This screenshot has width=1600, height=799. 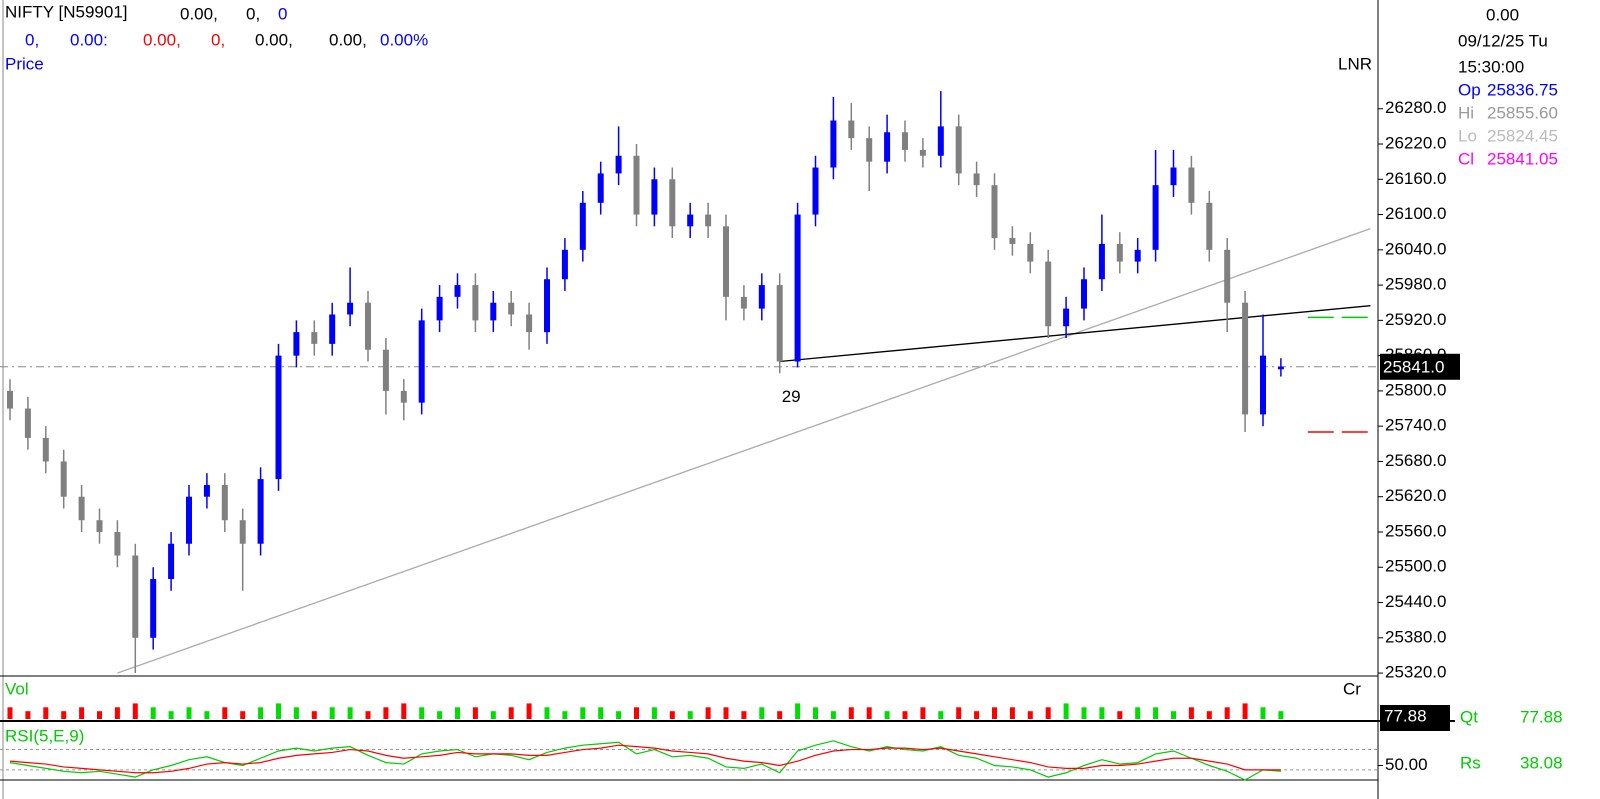 What do you see at coordinates (1503, 40) in the screenshot?
I see `info-date: 09/12/25 Tu` at bounding box center [1503, 40].